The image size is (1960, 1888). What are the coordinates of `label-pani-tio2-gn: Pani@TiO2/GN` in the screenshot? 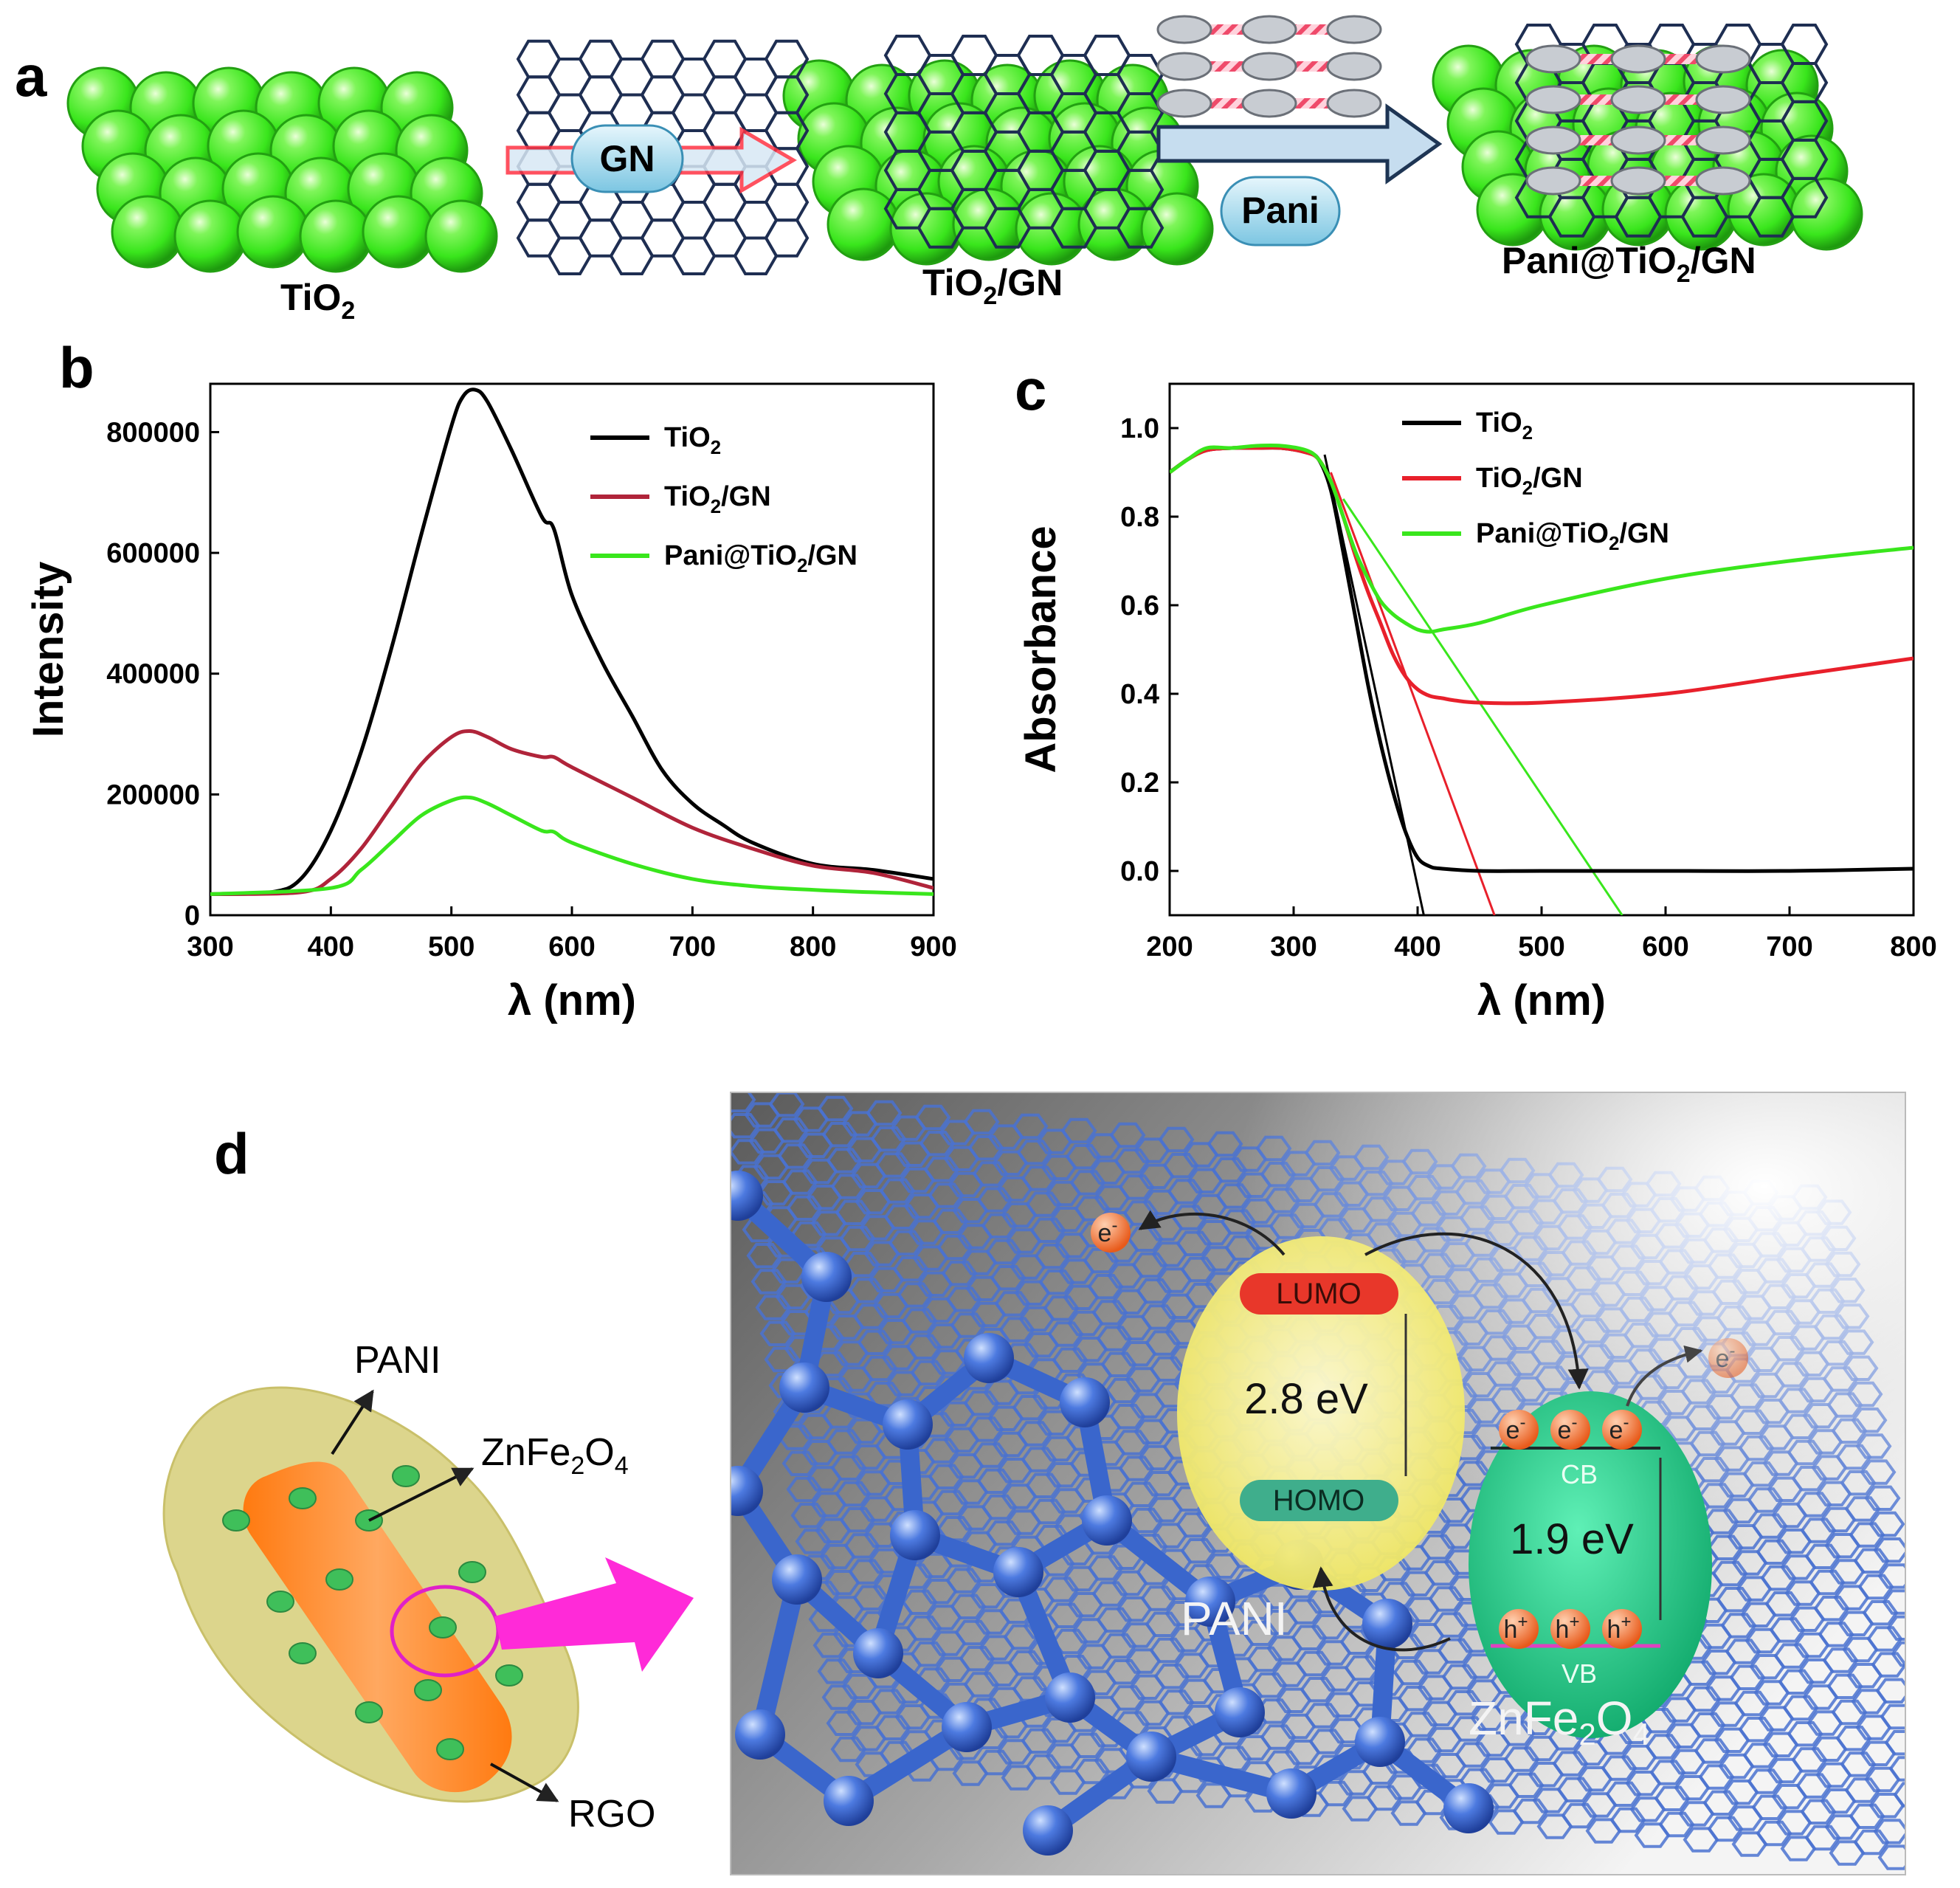 It's located at (1629, 264).